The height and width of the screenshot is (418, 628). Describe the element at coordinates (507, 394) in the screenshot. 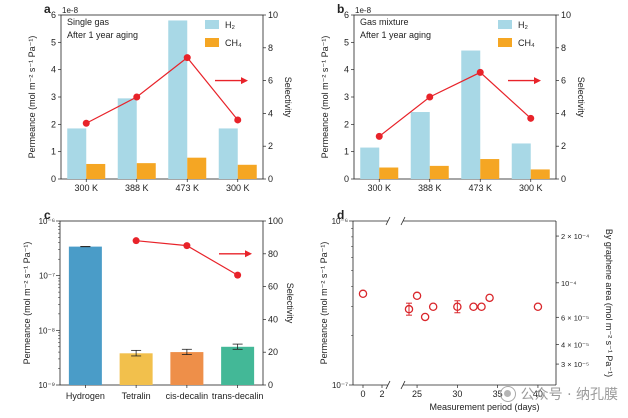

I see `wechat-logo-icon` at that location.